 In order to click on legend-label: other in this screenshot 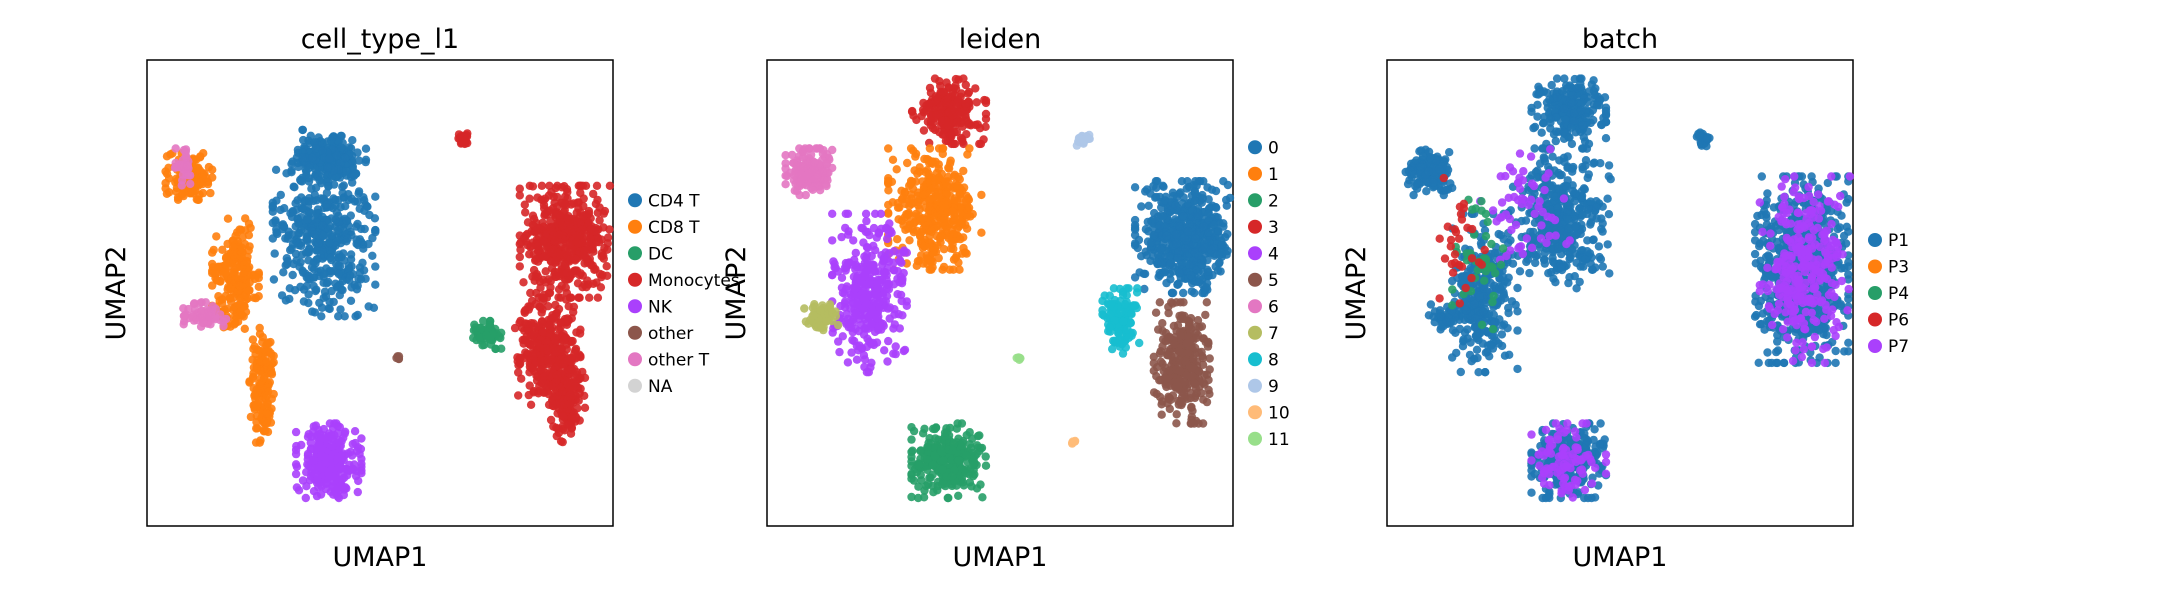, I will do `click(670, 334)`.